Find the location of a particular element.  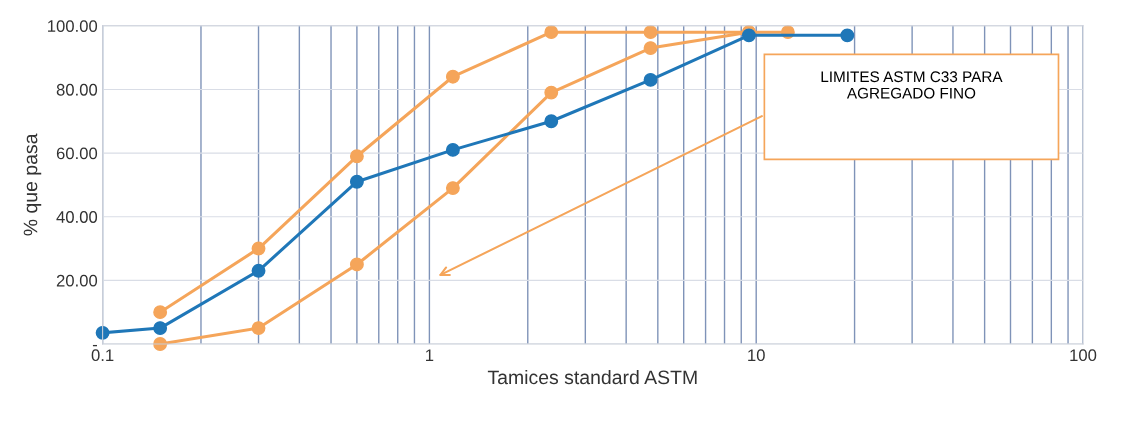

x-axis-title: Tamices standard ASTM is located at coordinates (592, 377).